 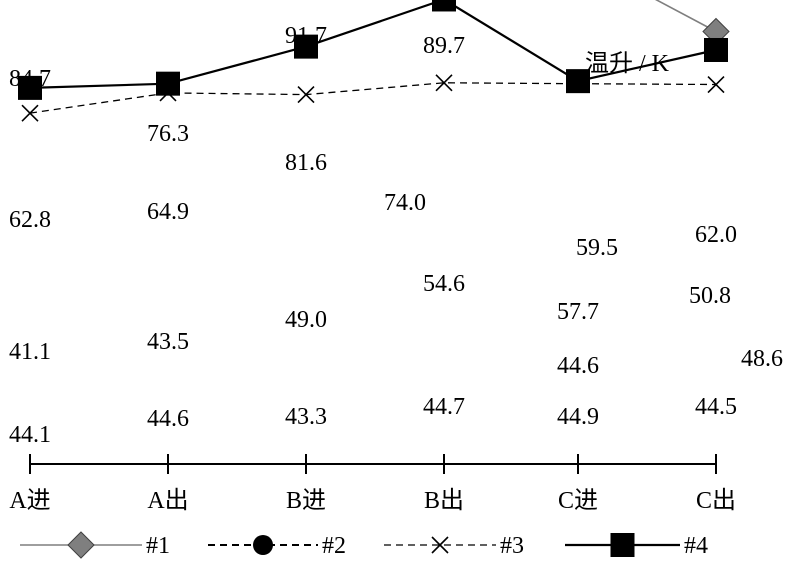 I want to click on data-label-s1-p6: 50.8, so click(x=710, y=296).